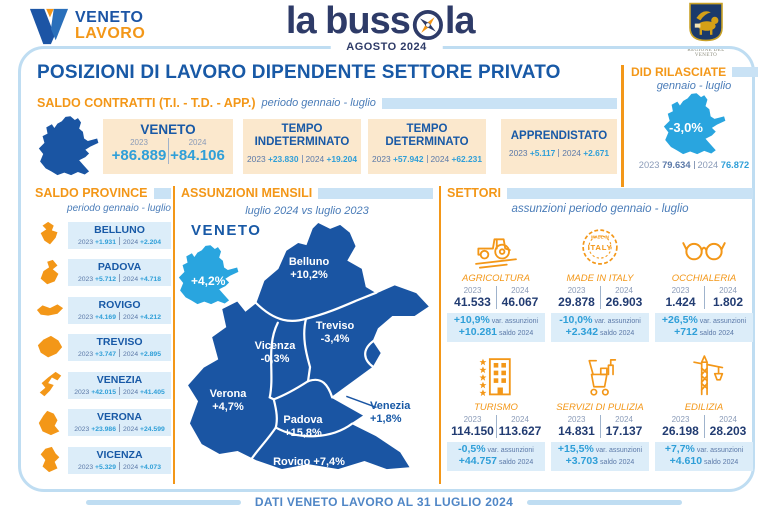 This screenshot has height=512, width=768. I want to click on province-row-vicenza: VICENZA 2023 +5.329 2024 +4.073, so click(103, 460).